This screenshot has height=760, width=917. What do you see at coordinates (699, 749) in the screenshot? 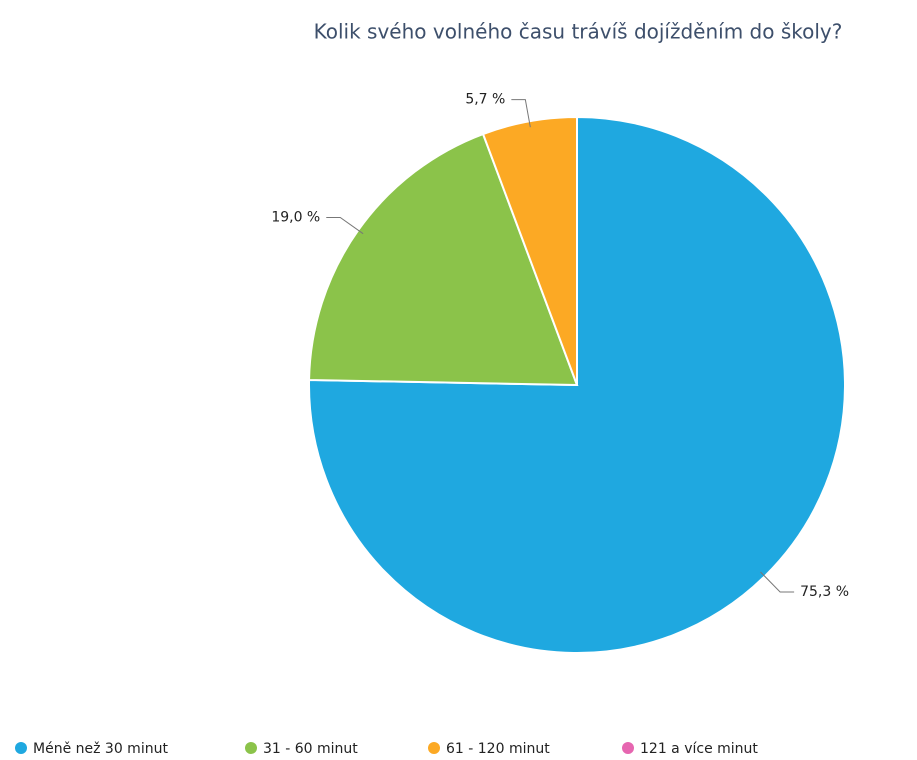
I see `legend-label: 121 a více minut` at bounding box center [699, 749].